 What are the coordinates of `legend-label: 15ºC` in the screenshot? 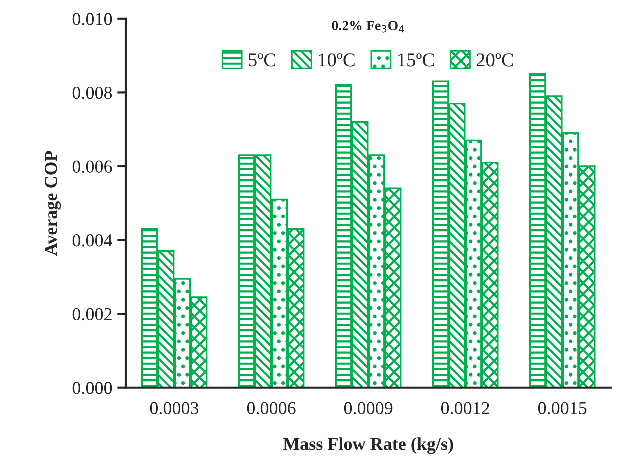 It's located at (416, 60).